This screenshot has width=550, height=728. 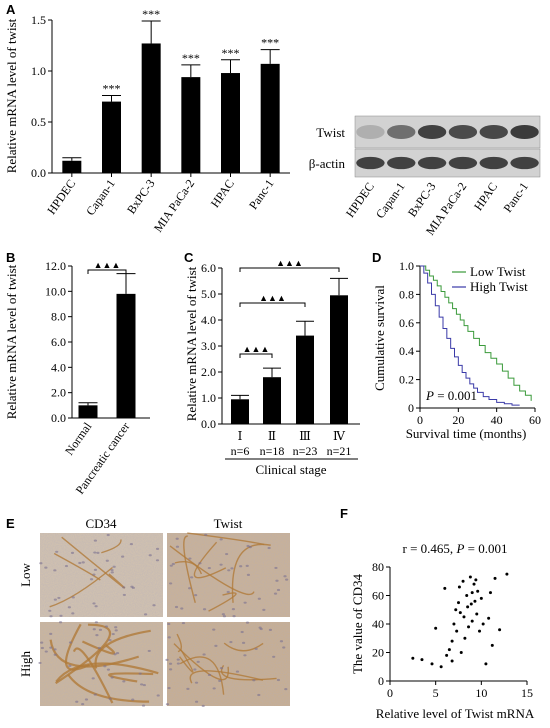 What do you see at coordinates (25, 664) in the screenshot?
I see `histology-row-label: High` at bounding box center [25, 664].